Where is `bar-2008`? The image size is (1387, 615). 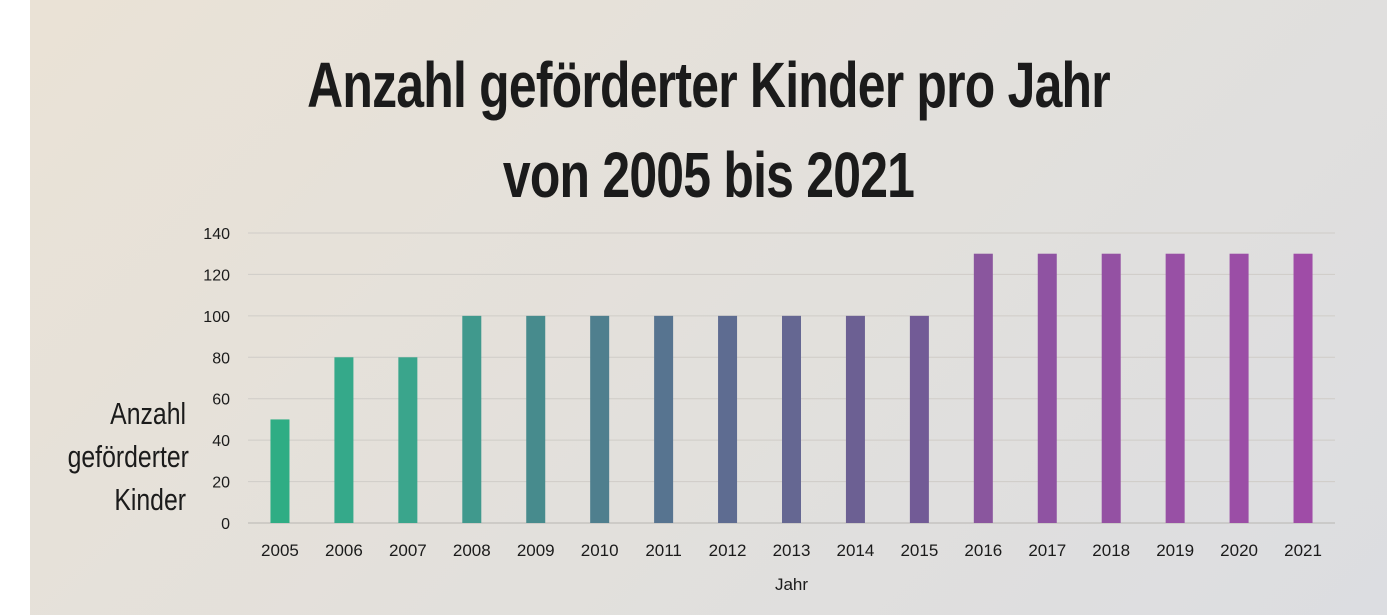 bar-2008 is located at coordinates (472, 419).